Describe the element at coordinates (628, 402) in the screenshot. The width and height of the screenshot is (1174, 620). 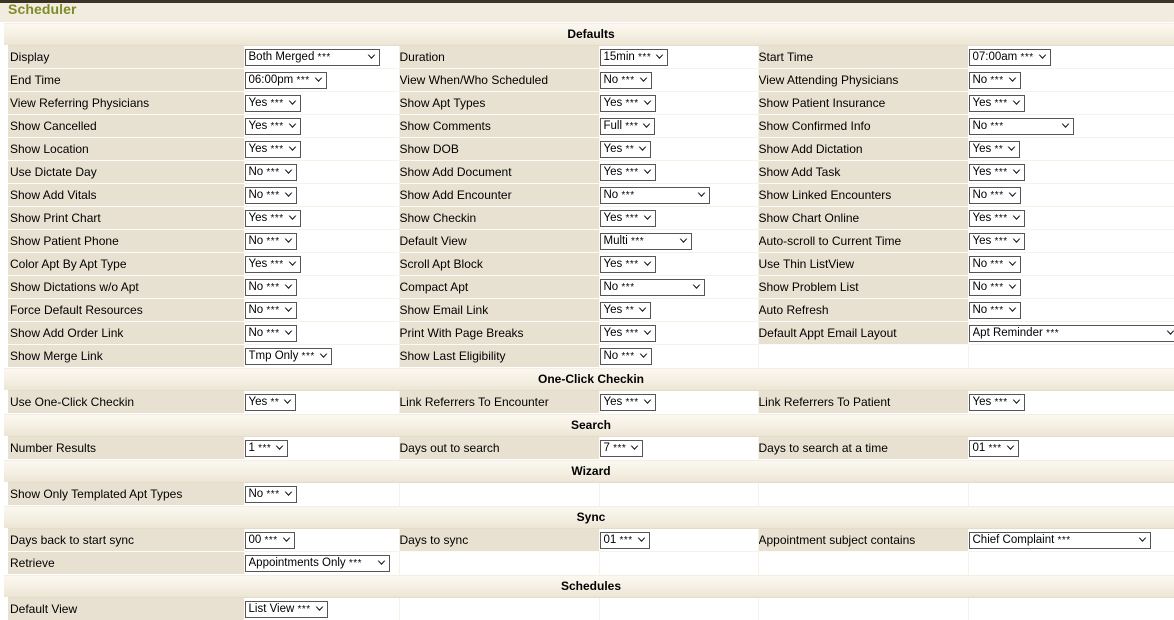
I see `select-link-referrers-to-encounter: Yes ***` at that location.